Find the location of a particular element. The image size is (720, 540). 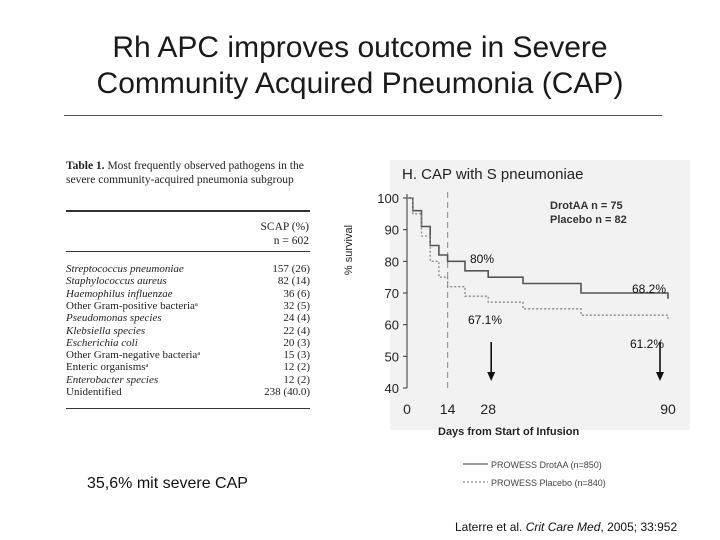

table-row: Haemophilus influenzae 36 (6) is located at coordinates (188, 294).